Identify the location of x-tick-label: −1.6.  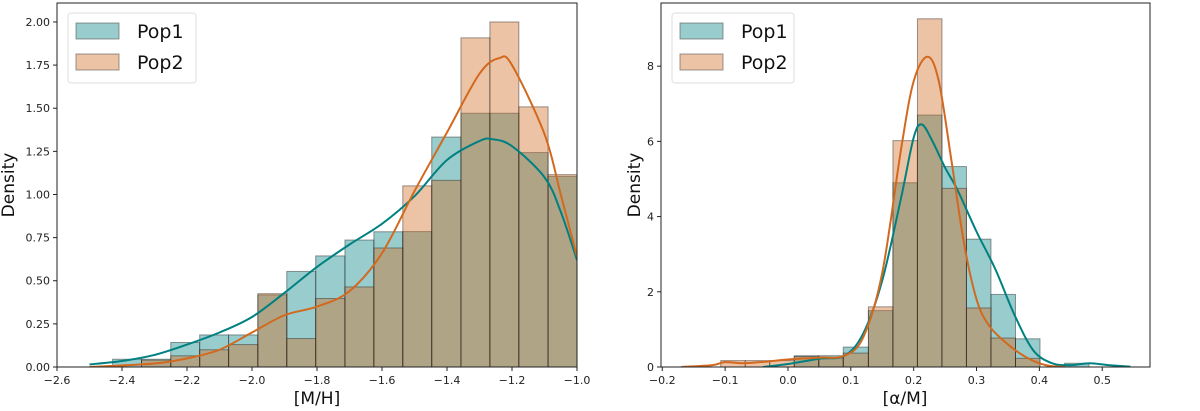
(382, 380).